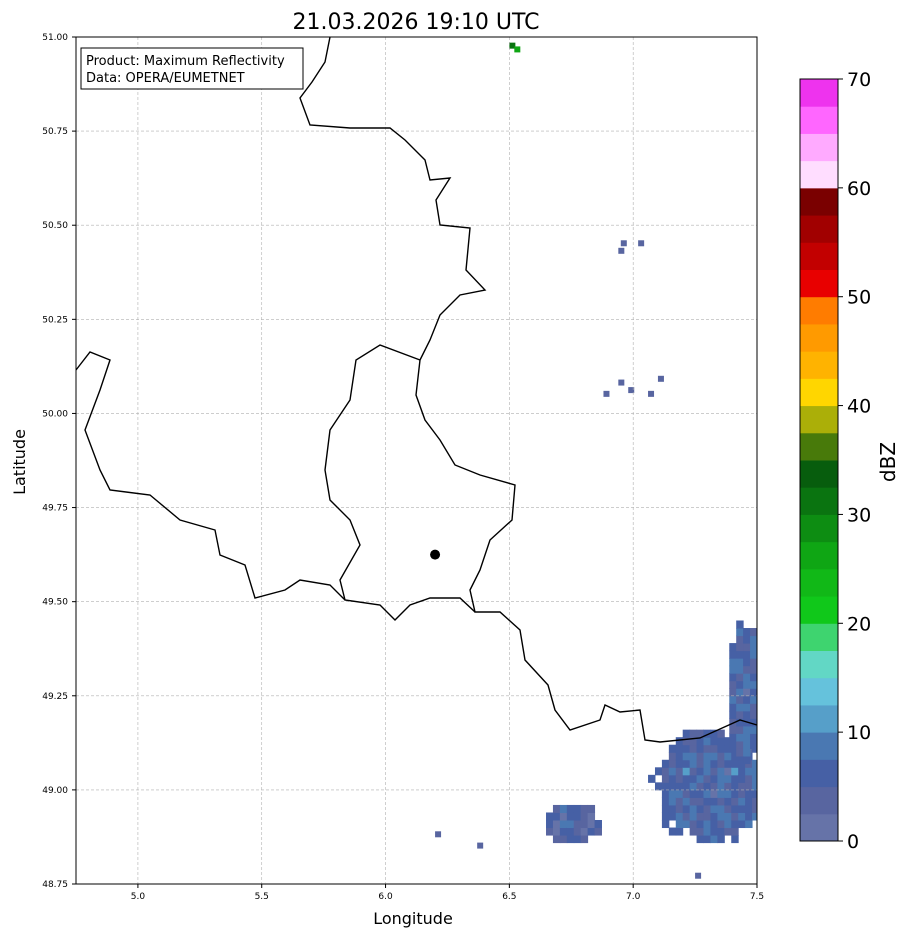  What do you see at coordinates (138, 897) in the screenshot?
I see `x-tick-label: 5.0` at bounding box center [138, 897].